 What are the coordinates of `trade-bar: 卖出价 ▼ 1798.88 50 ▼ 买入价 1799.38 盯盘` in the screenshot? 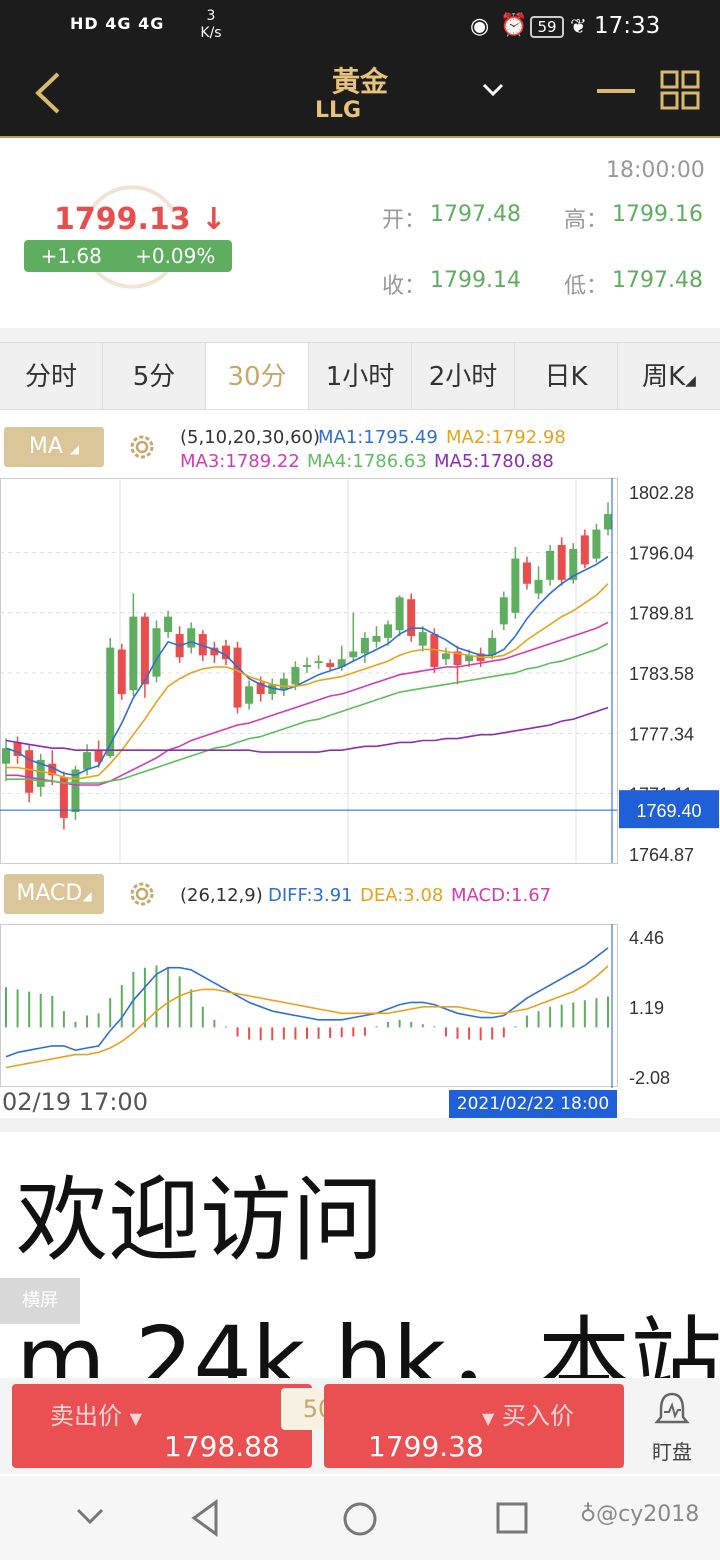 It's located at (360, 1426).